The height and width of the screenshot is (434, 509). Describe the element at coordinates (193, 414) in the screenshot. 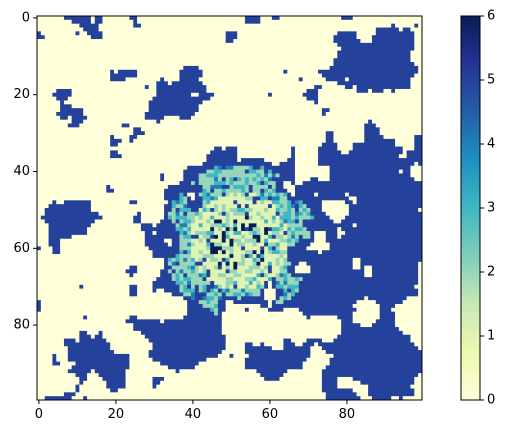

I see `x-tick-label: 40` at that location.